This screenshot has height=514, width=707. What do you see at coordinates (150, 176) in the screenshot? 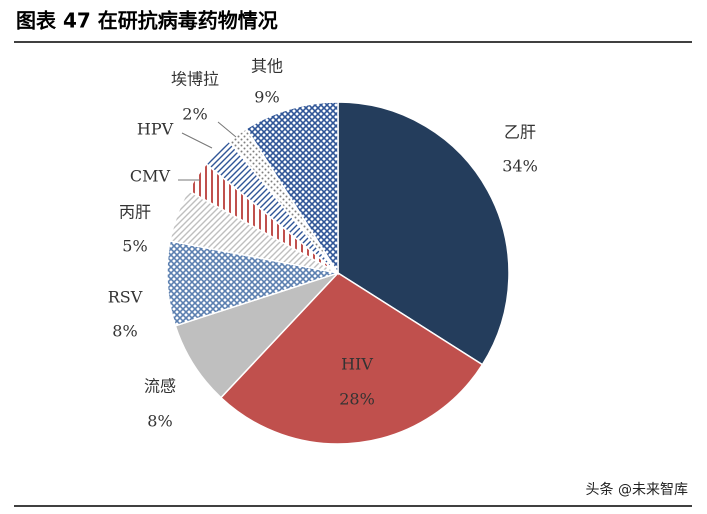
I see `slice-label: CMV` at bounding box center [150, 176].